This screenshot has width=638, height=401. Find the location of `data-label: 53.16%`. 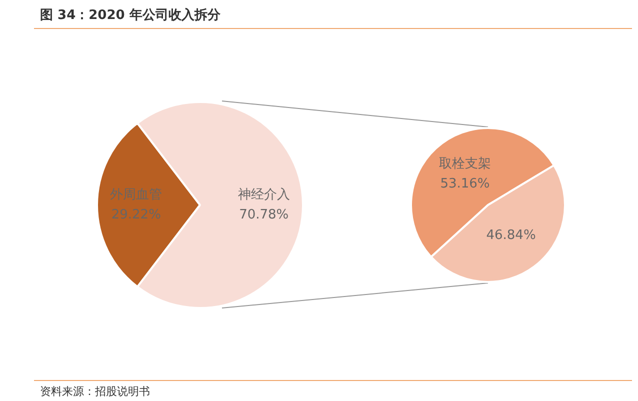

data-label: 53.16% is located at coordinates (465, 184).